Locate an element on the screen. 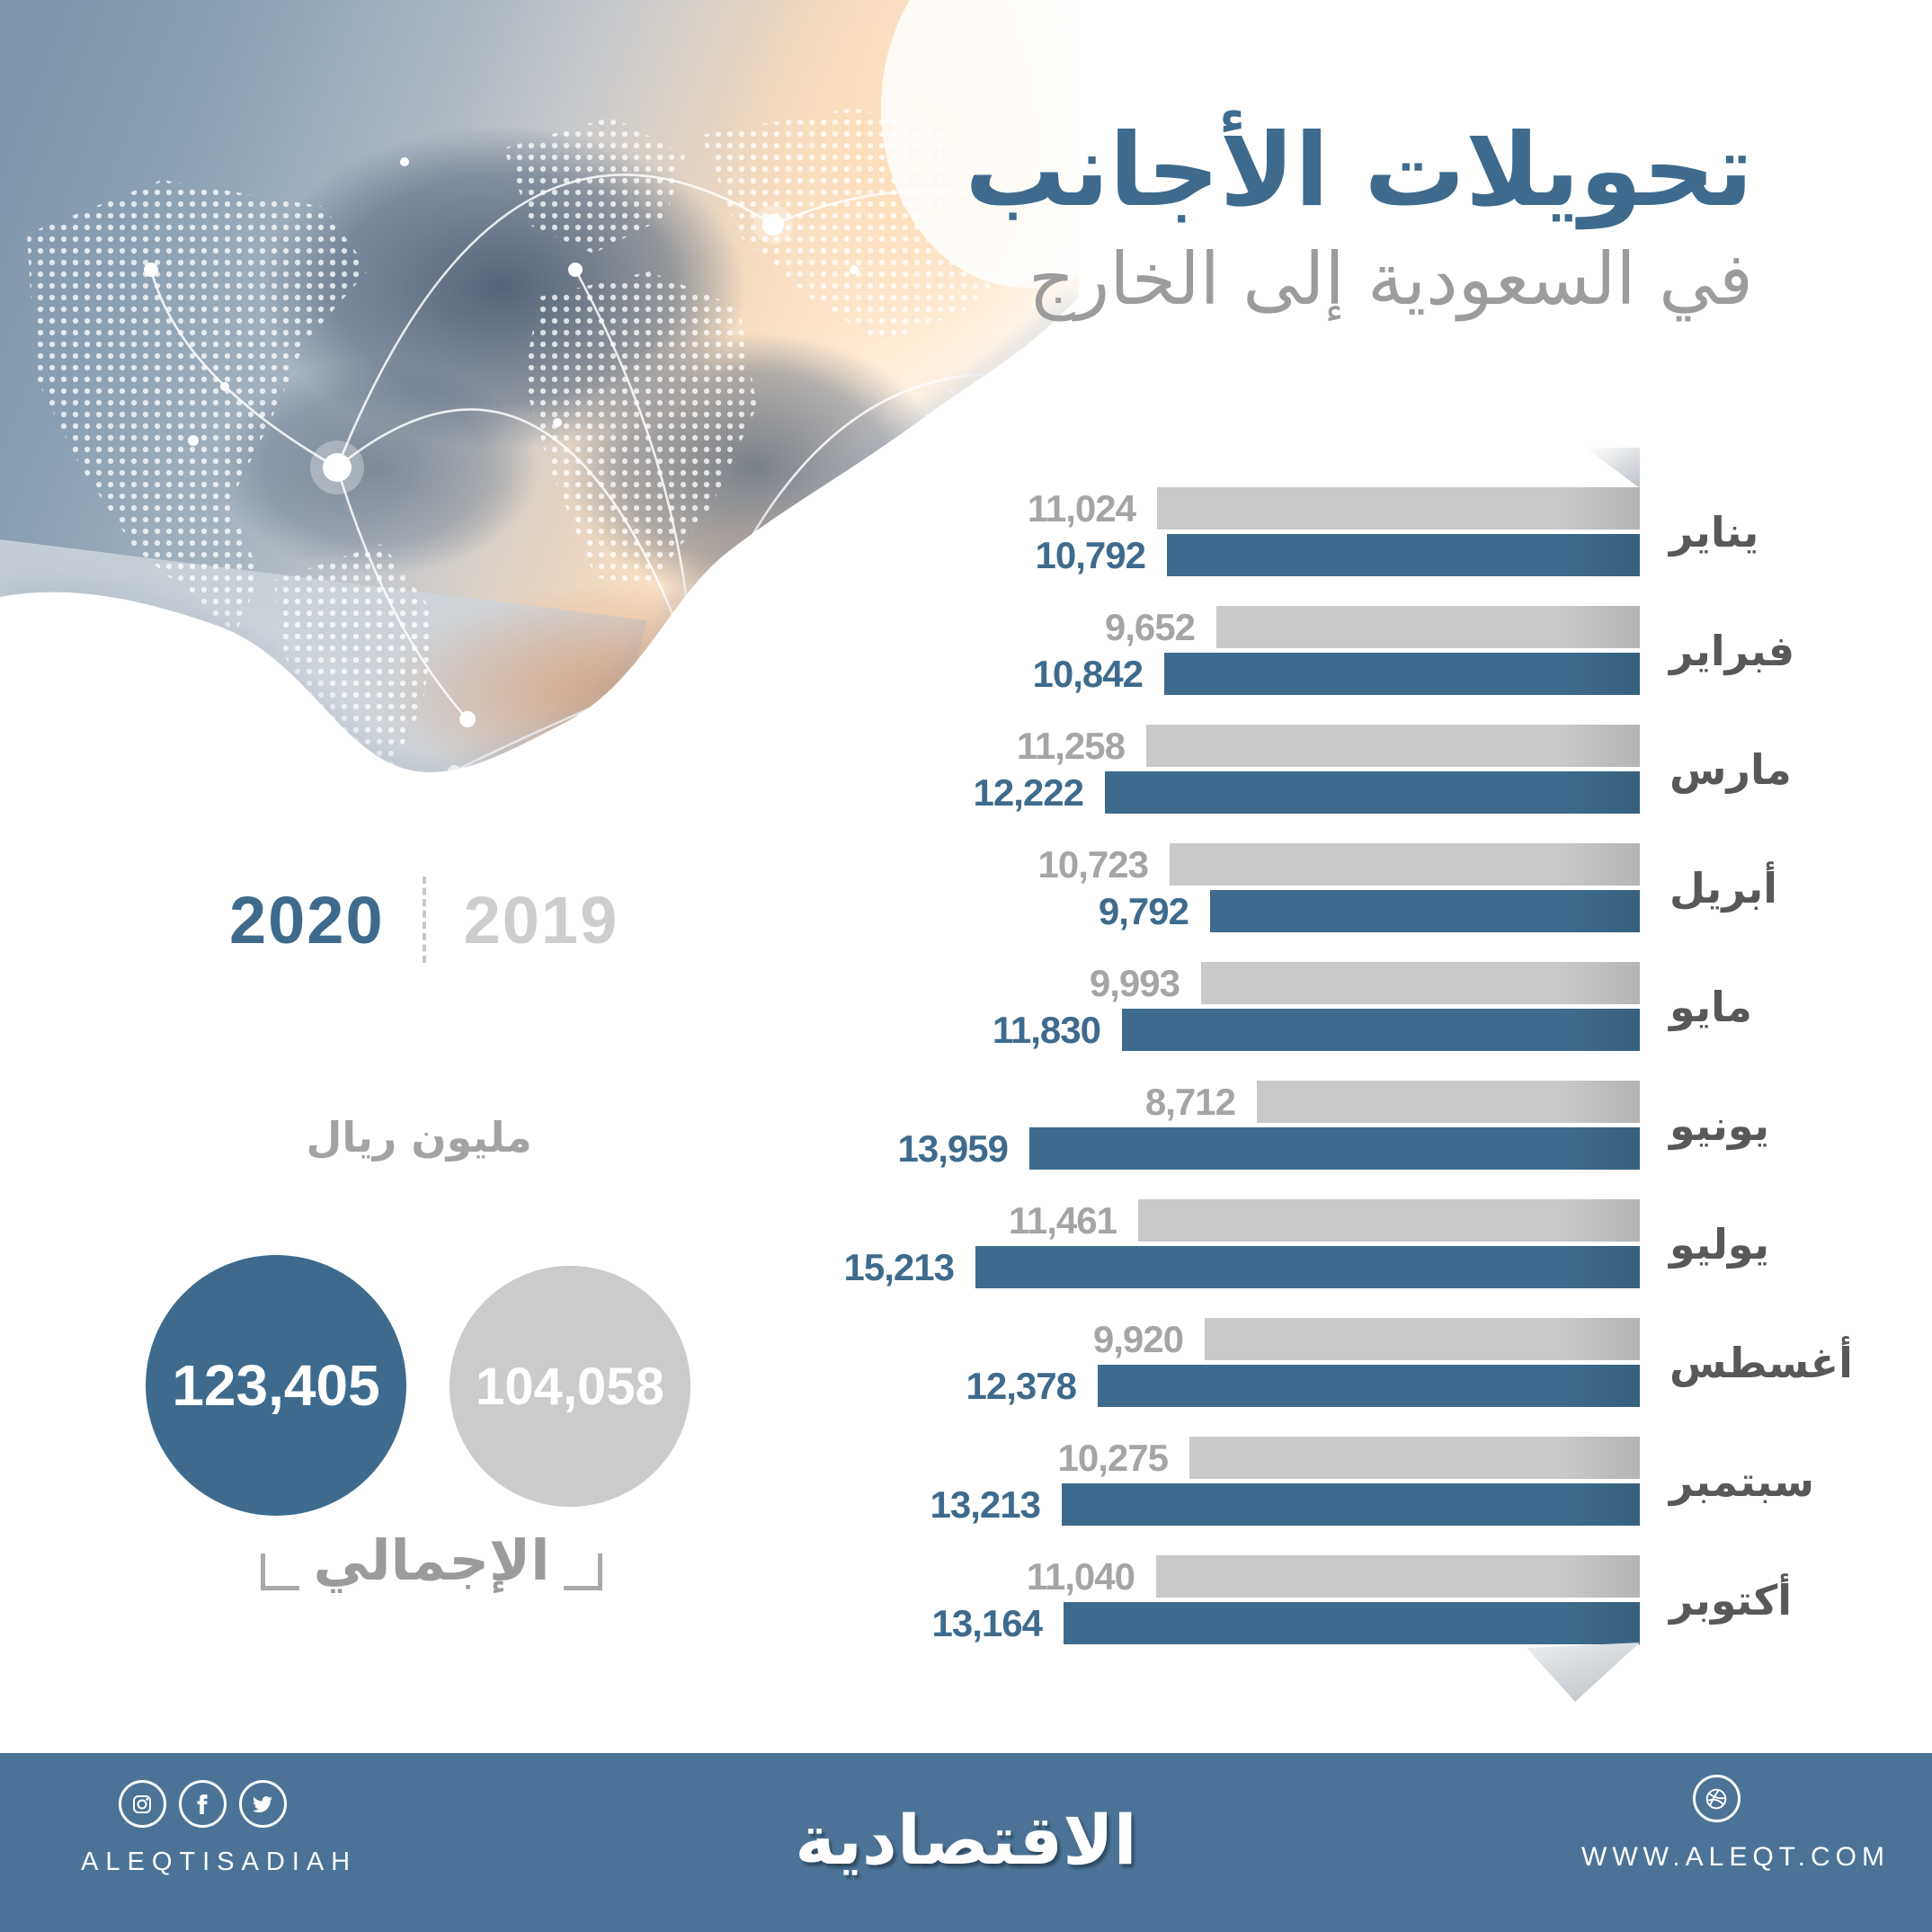 The width and height of the screenshot is (1932, 1932). facebook-icon is located at coordinates (202, 1804).